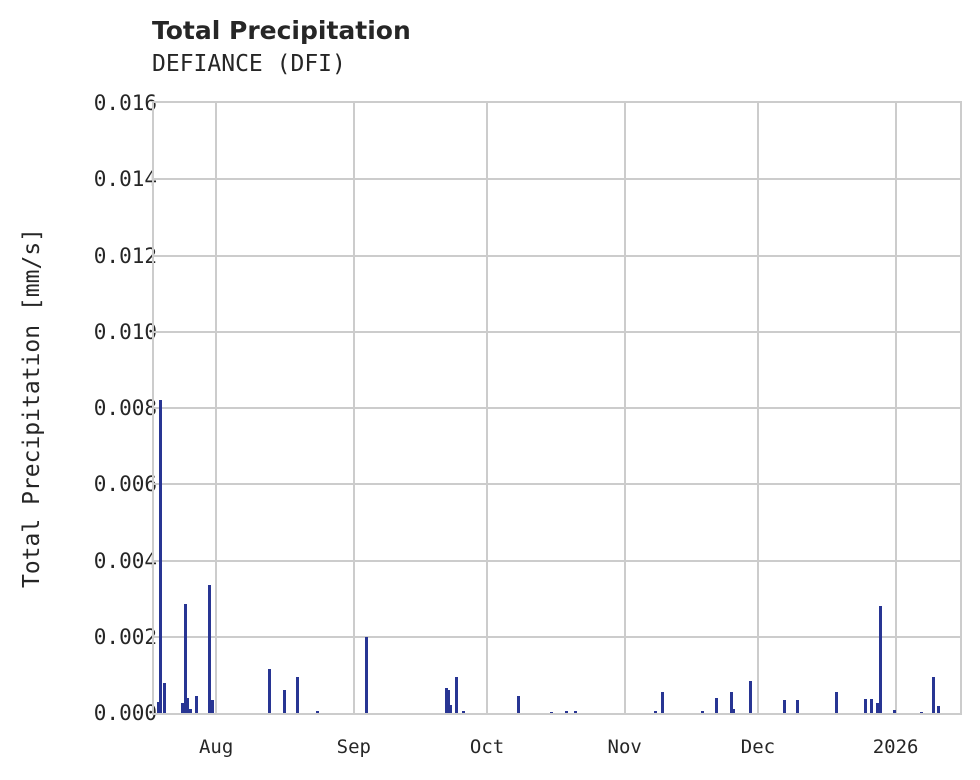 The image size is (980, 780). I want to click on x-tick-label: Oct, so click(487, 747).